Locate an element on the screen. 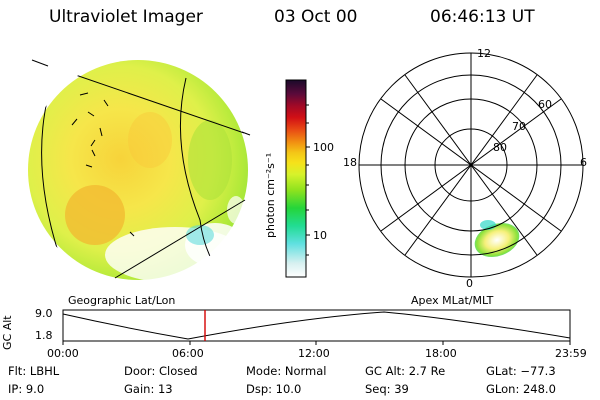 The width and height of the screenshot is (600, 400). time-tick-0600: 06:00 is located at coordinates (188, 353).